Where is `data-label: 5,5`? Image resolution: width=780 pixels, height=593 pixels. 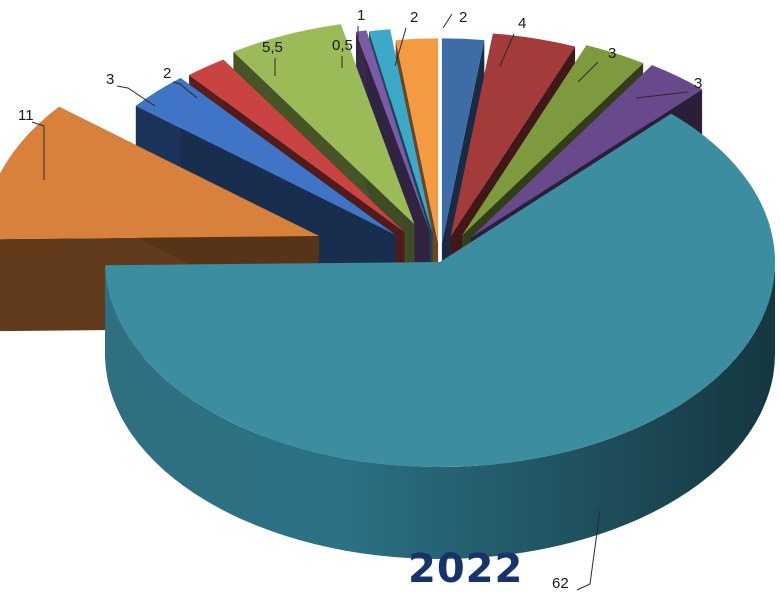 data-label: 5,5 is located at coordinates (272, 47).